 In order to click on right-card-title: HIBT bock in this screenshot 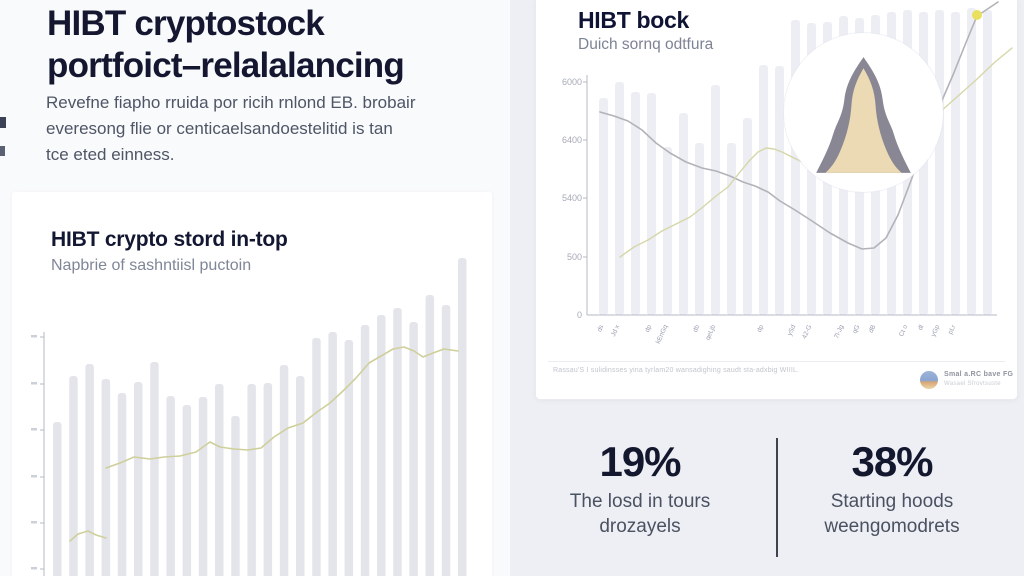, I will do `click(634, 20)`.